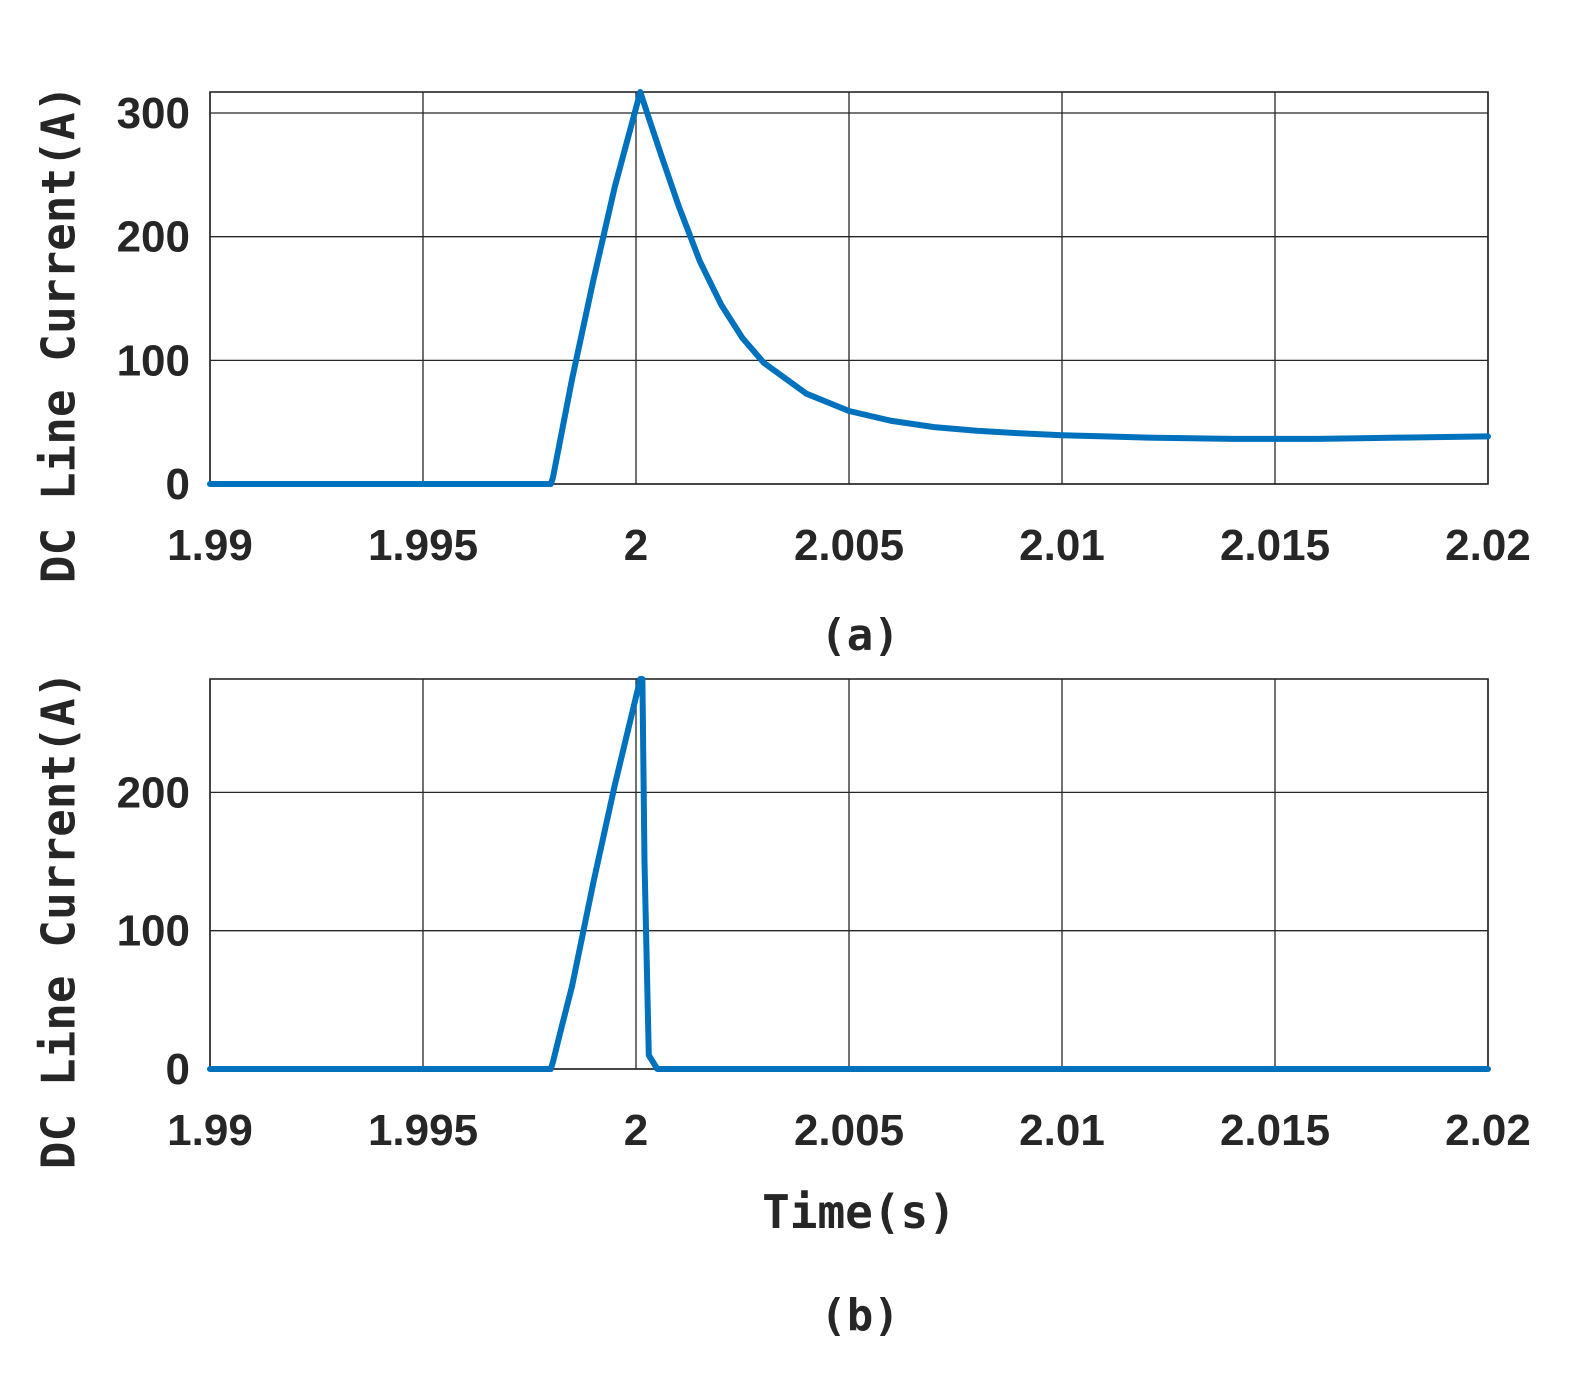 This screenshot has width=1580, height=1380. I want to click on x-axis-label: Time(s), so click(859, 1212).